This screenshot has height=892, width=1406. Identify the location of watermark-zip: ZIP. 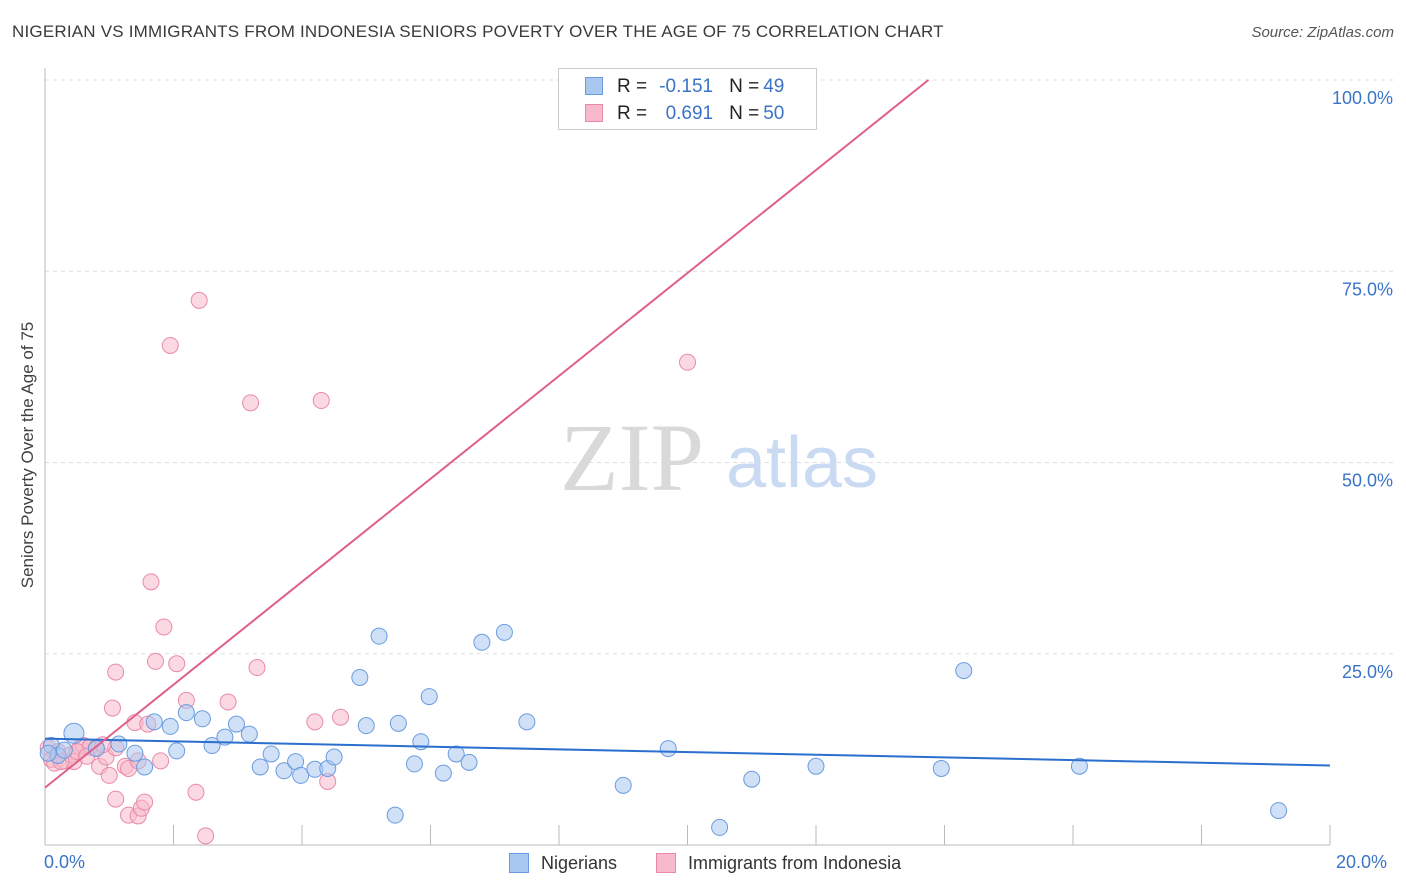
(632, 457).